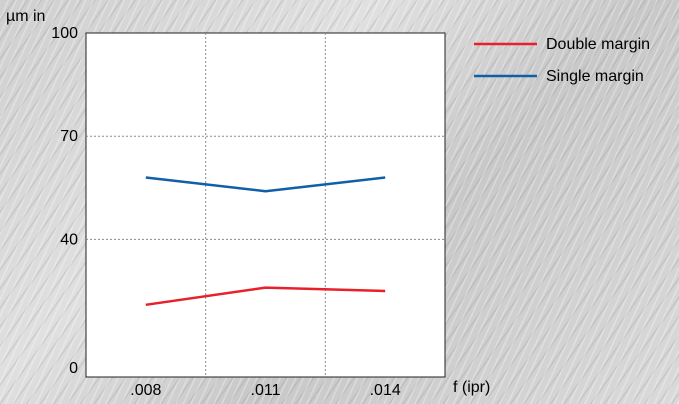 This screenshot has height=404, width=679. What do you see at coordinates (73, 368) in the screenshot?
I see `y-tick-label: 0` at bounding box center [73, 368].